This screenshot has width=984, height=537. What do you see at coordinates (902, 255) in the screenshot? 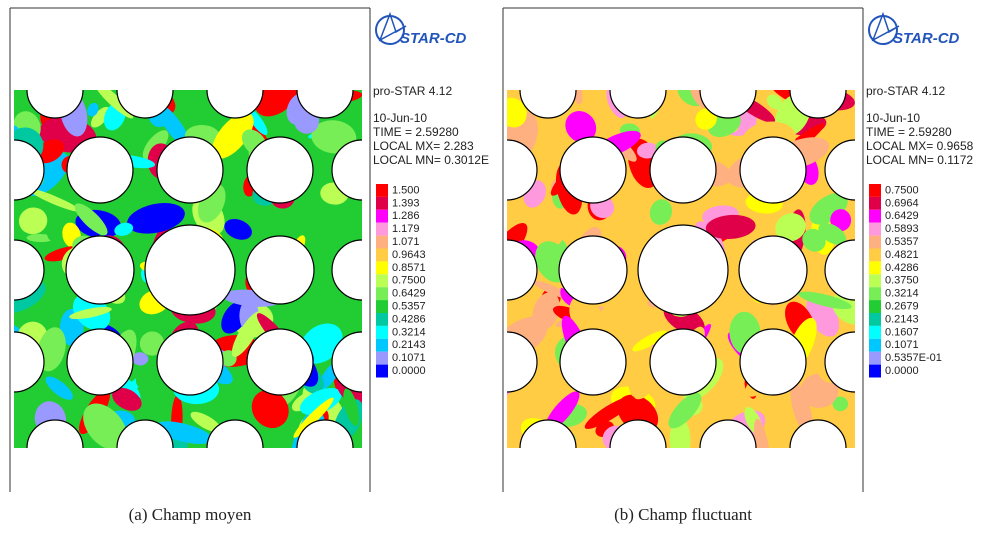
I see `legend-label: 0.4821` at bounding box center [902, 255].